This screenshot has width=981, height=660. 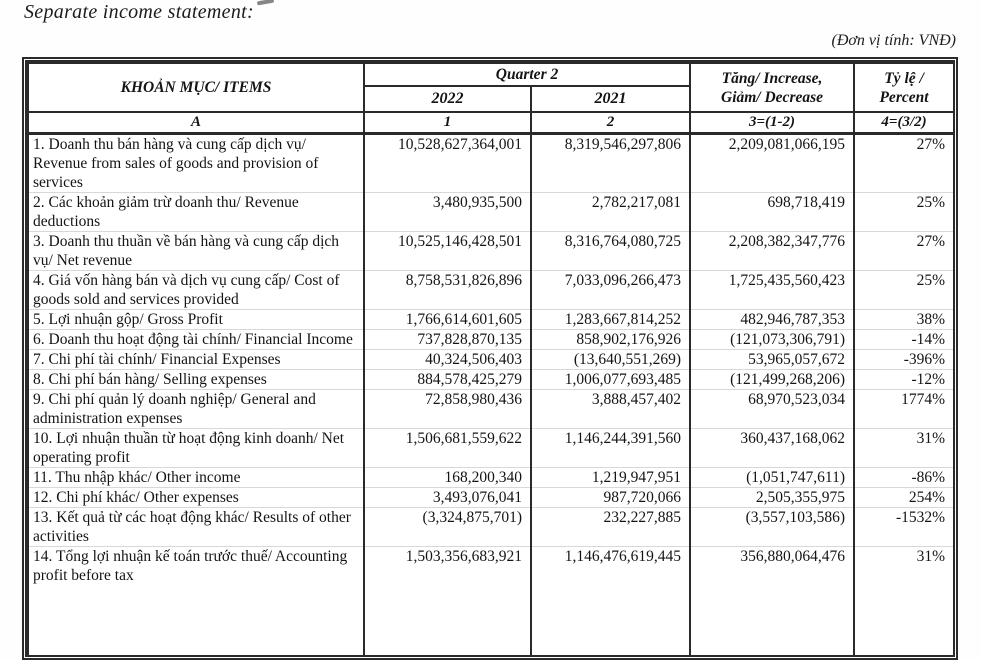 I want to click on value-2021-cell: 1,219,947,951, so click(x=610, y=477).